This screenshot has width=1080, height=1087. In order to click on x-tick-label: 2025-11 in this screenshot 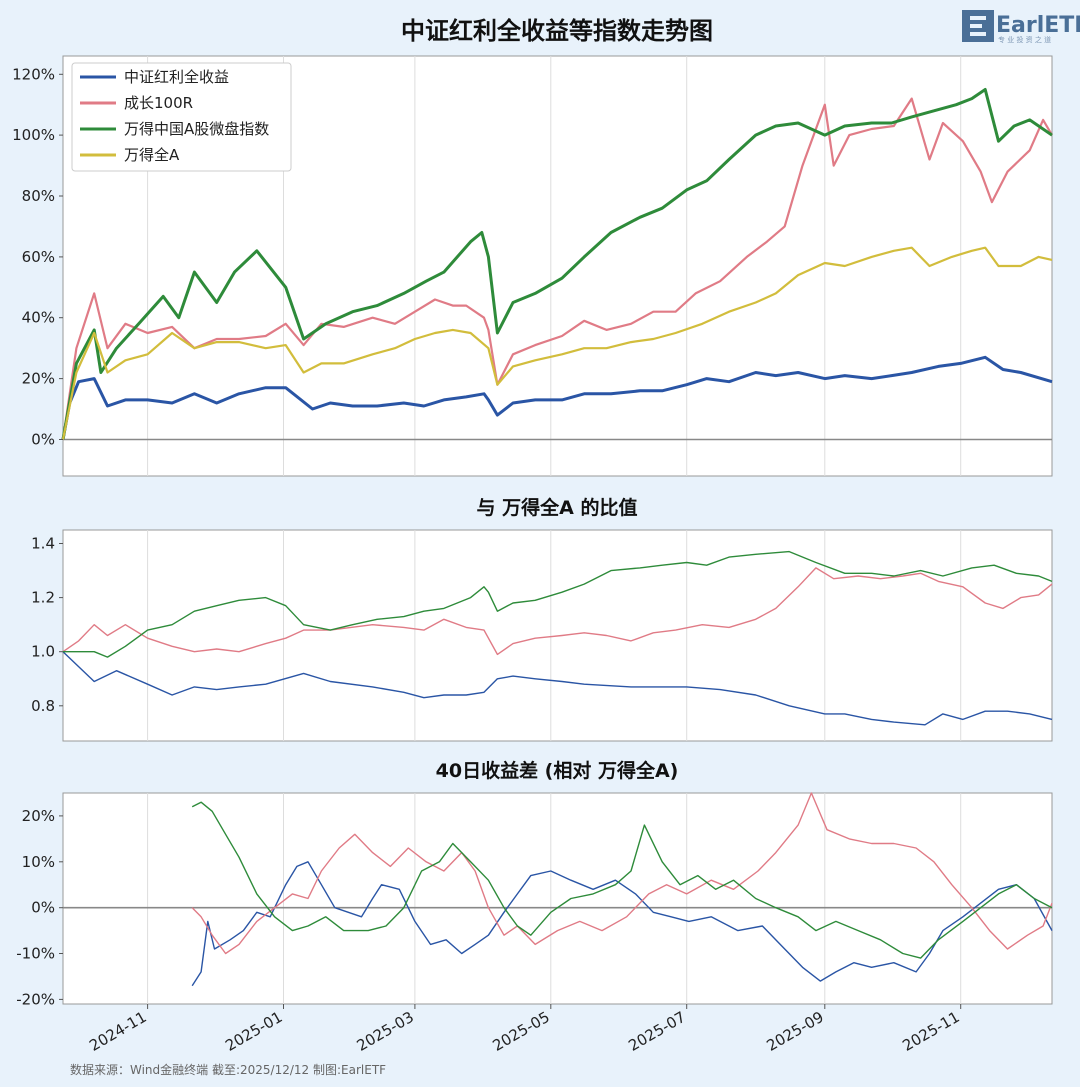, I will do `click(930, 1031)`.